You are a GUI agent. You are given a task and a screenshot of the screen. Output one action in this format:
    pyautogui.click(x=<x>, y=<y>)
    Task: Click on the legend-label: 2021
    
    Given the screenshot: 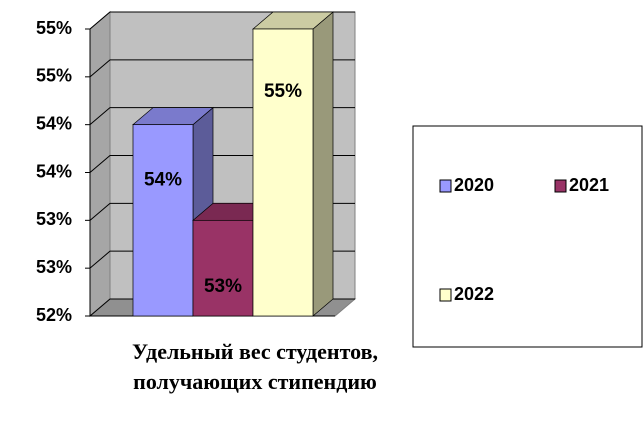 What is the action you would take?
    pyautogui.click(x=589, y=185)
    